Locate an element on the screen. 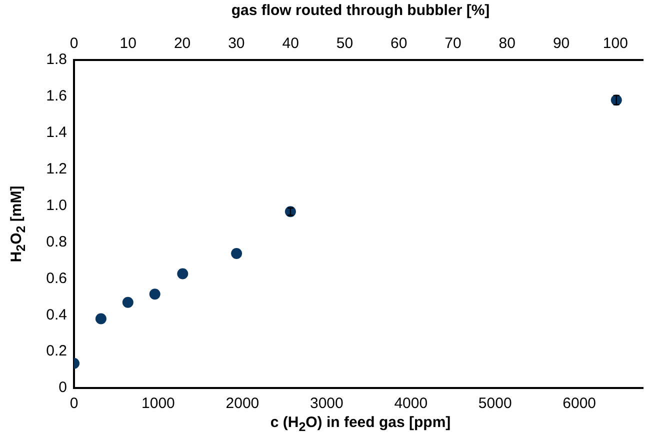 Image resolution: width=648 pixels, height=435 pixels. x2-tick-label: 20 is located at coordinates (182, 43).